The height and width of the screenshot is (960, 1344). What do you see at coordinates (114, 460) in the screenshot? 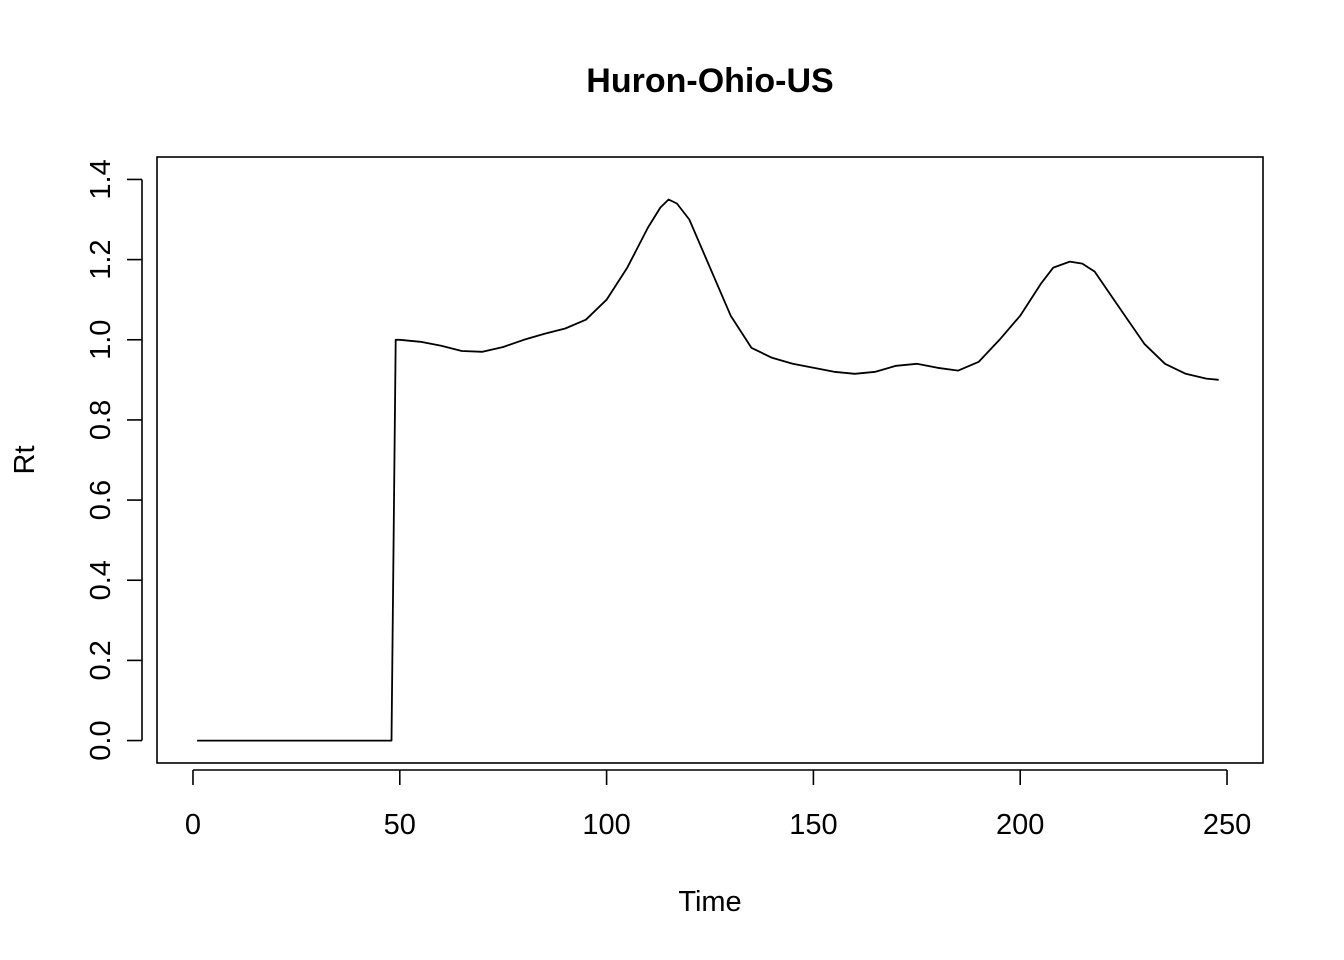
I see `y-axis: 0.0 0.2 0.4 0.6 0.8 1.0 1.2 1.4` at bounding box center [114, 460].